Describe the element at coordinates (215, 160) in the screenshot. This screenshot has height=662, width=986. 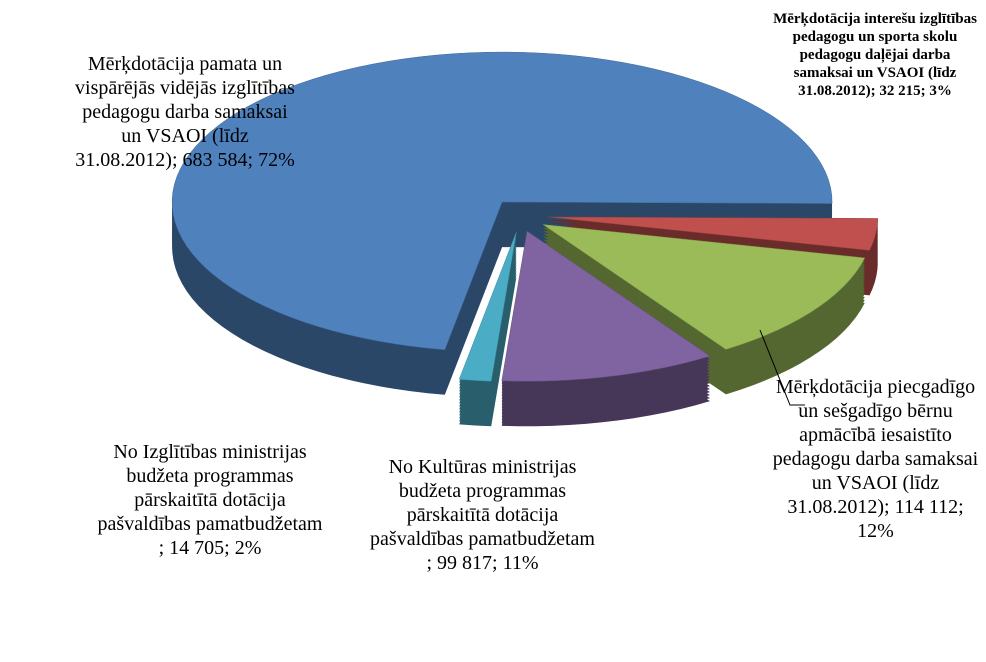
I see `value-label: 683 584` at that location.